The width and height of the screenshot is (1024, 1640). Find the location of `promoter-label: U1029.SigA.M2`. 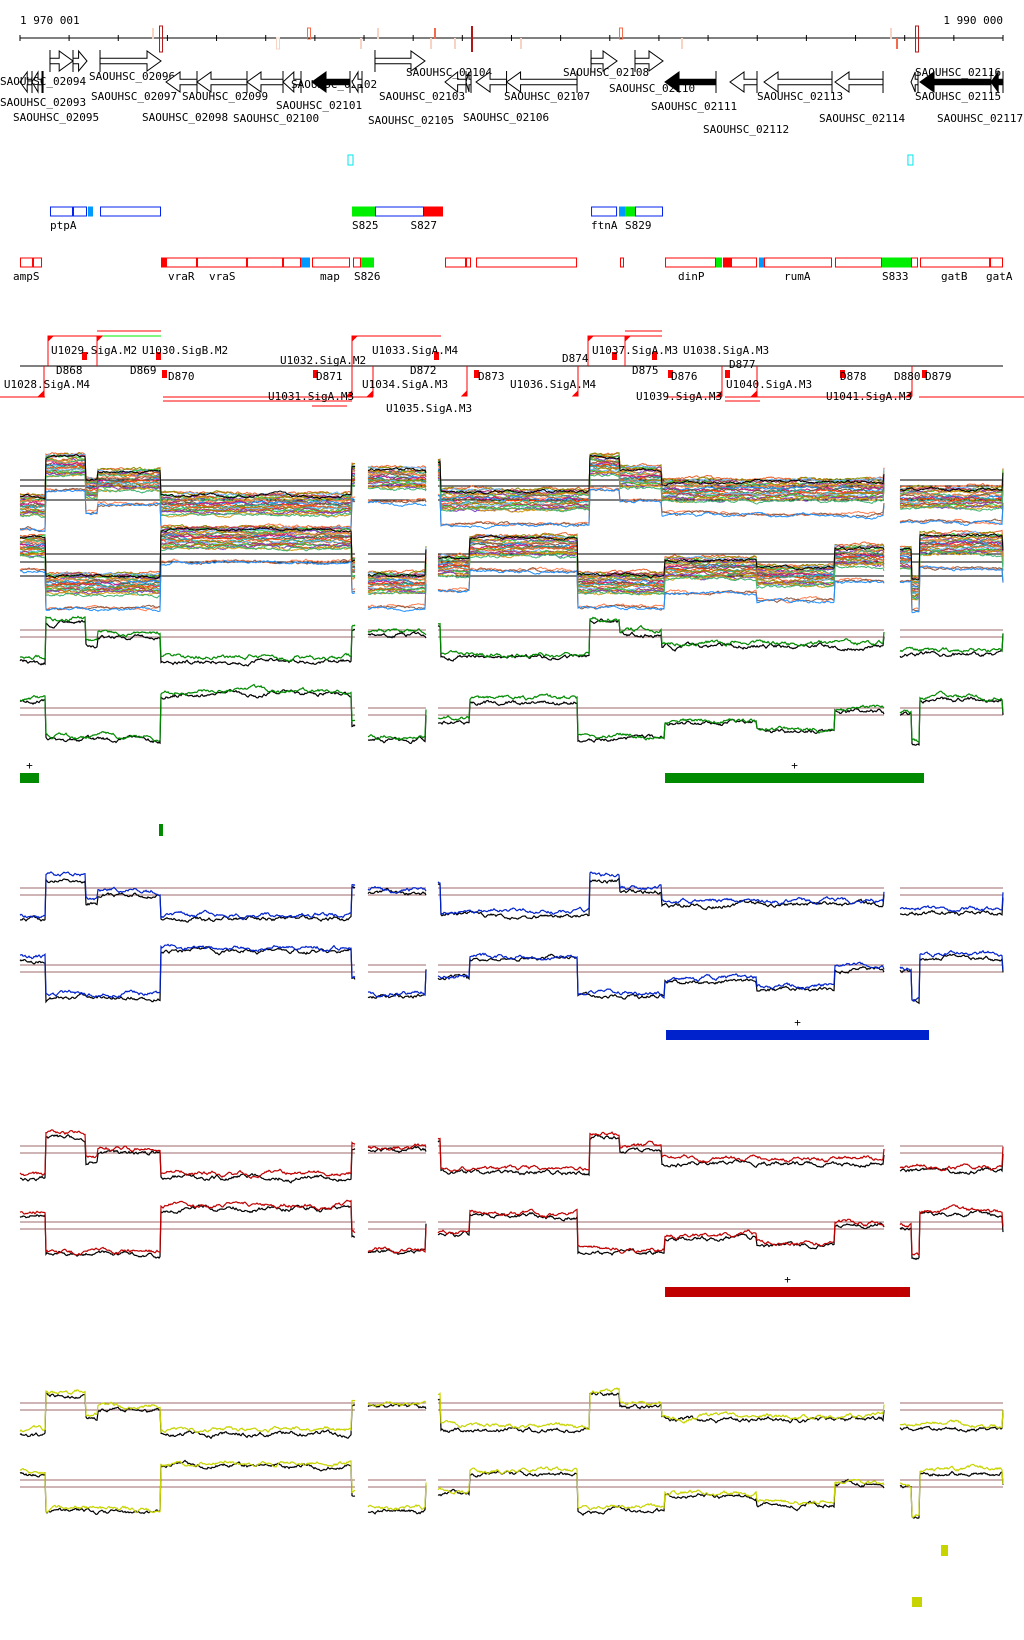

promoter-label: U1029.SigA.M2 is located at coordinates (94, 350).